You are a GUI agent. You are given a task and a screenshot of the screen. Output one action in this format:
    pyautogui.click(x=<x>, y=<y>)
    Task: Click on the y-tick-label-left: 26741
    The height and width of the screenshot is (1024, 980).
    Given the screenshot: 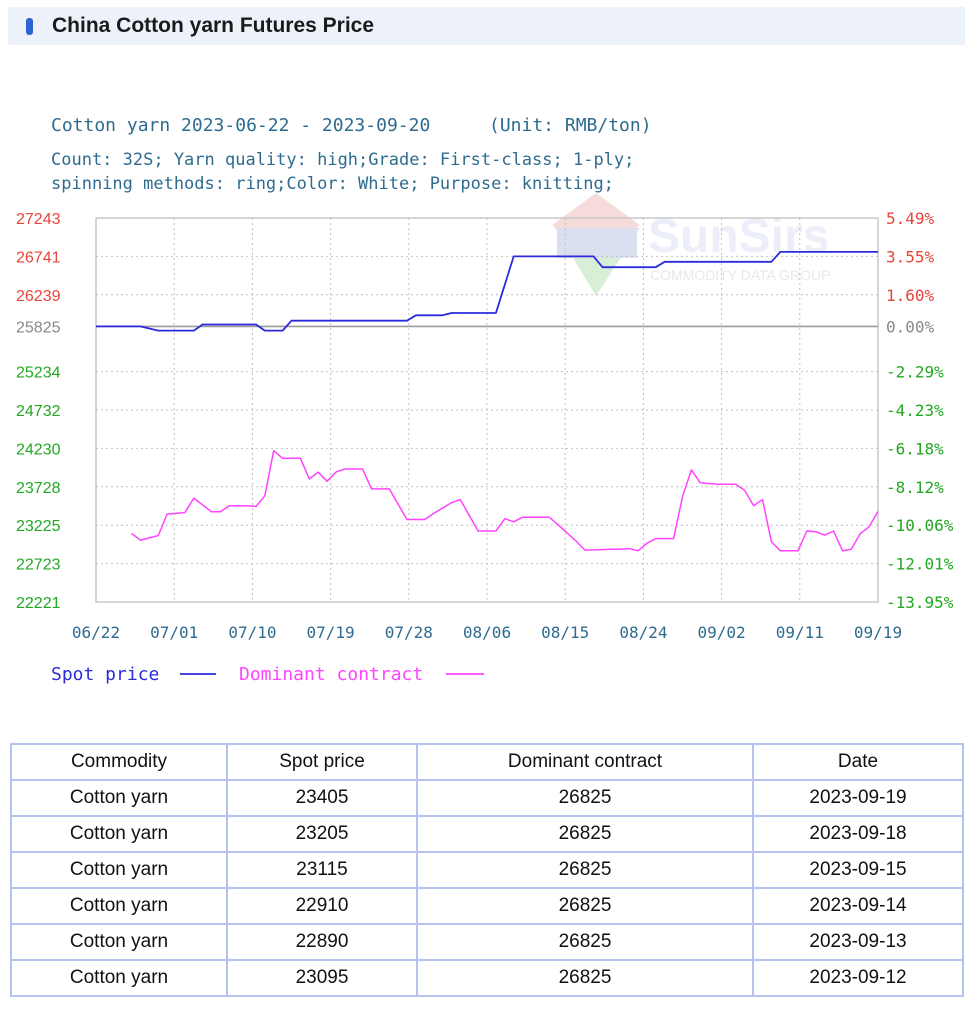 What is the action you would take?
    pyautogui.click(x=38, y=257)
    